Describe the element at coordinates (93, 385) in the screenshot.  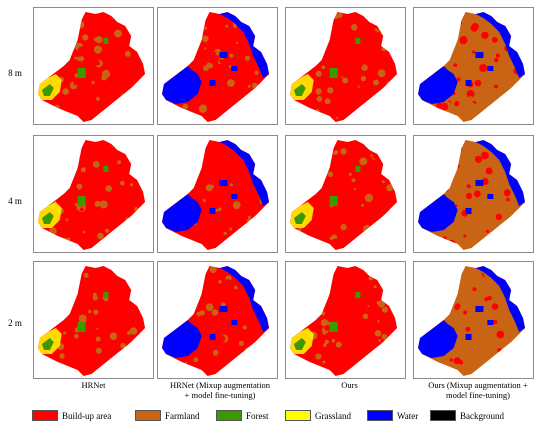
I see `col-label-hrnet: HRNet` at that location.